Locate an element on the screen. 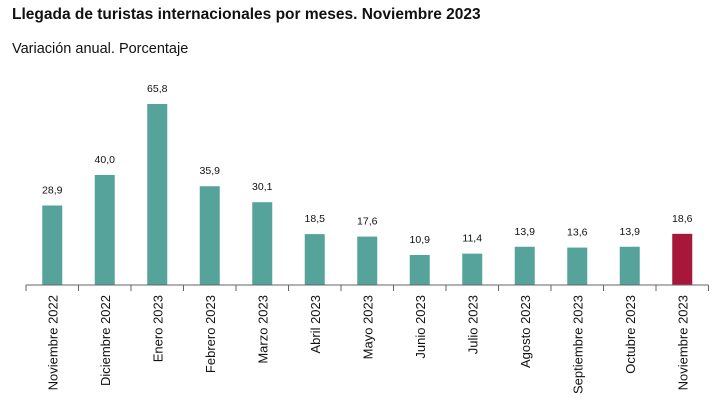  data-label-6: 18,5 is located at coordinates (315, 219).